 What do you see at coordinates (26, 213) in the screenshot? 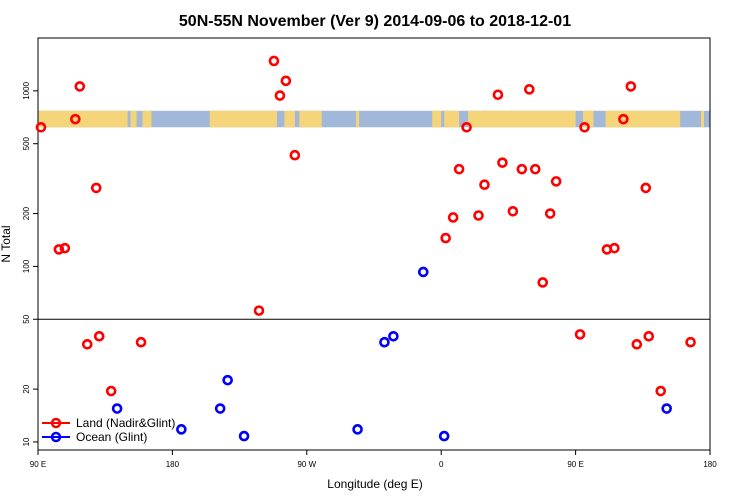
I see `y-tick-label: 200` at bounding box center [26, 213].